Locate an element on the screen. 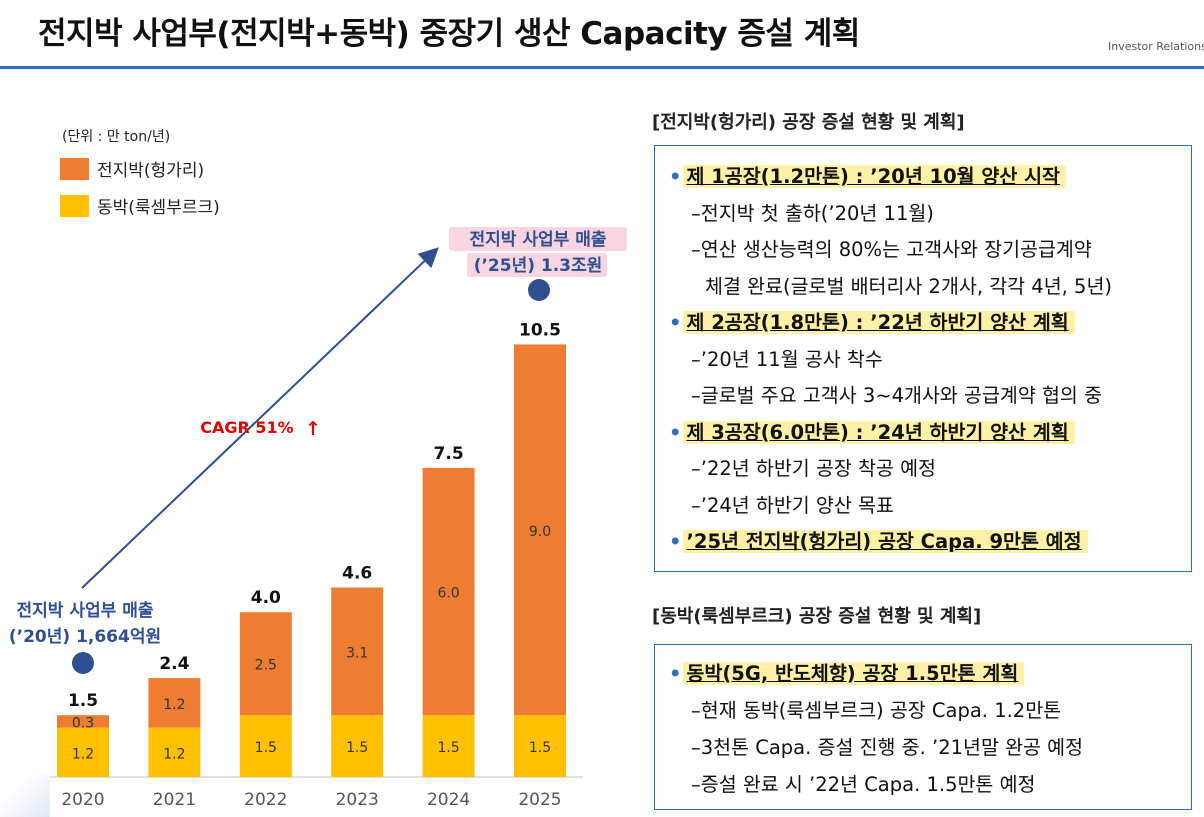  x-tick-label-2022: 2022 is located at coordinates (265, 800).